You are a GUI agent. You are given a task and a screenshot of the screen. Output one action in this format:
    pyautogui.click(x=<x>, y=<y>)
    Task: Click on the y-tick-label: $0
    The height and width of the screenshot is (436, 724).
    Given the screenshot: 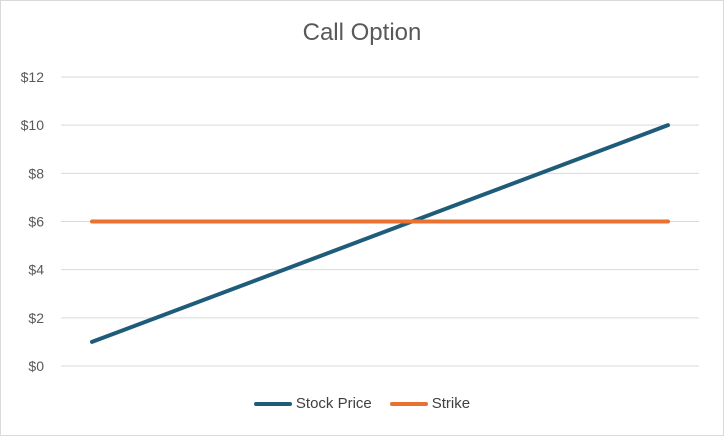 What is the action you would take?
    pyautogui.click(x=36, y=366)
    